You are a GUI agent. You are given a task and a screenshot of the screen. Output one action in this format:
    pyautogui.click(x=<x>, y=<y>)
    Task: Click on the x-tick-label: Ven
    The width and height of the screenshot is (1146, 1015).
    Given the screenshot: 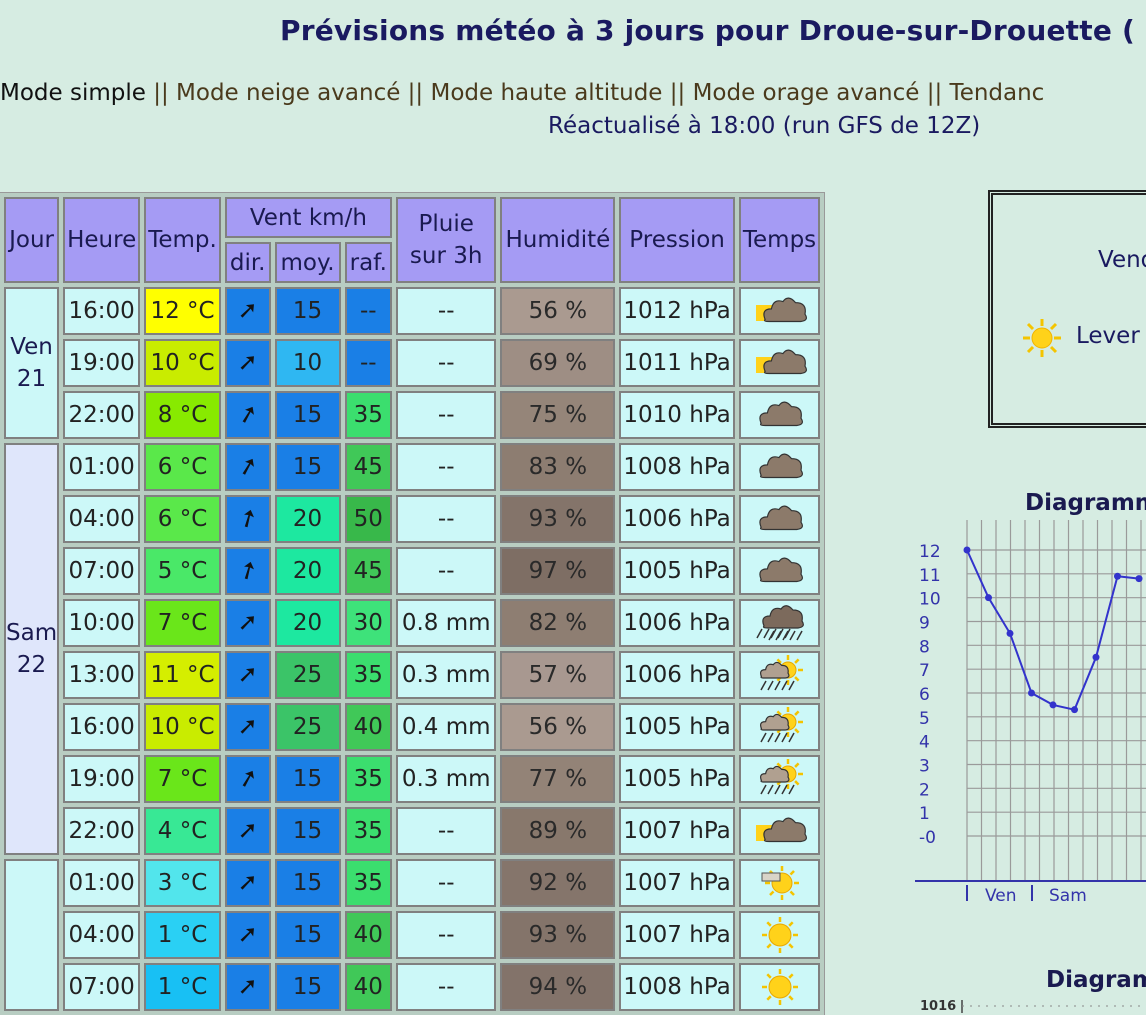 What is the action you would take?
    pyautogui.click(x=1001, y=896)
    